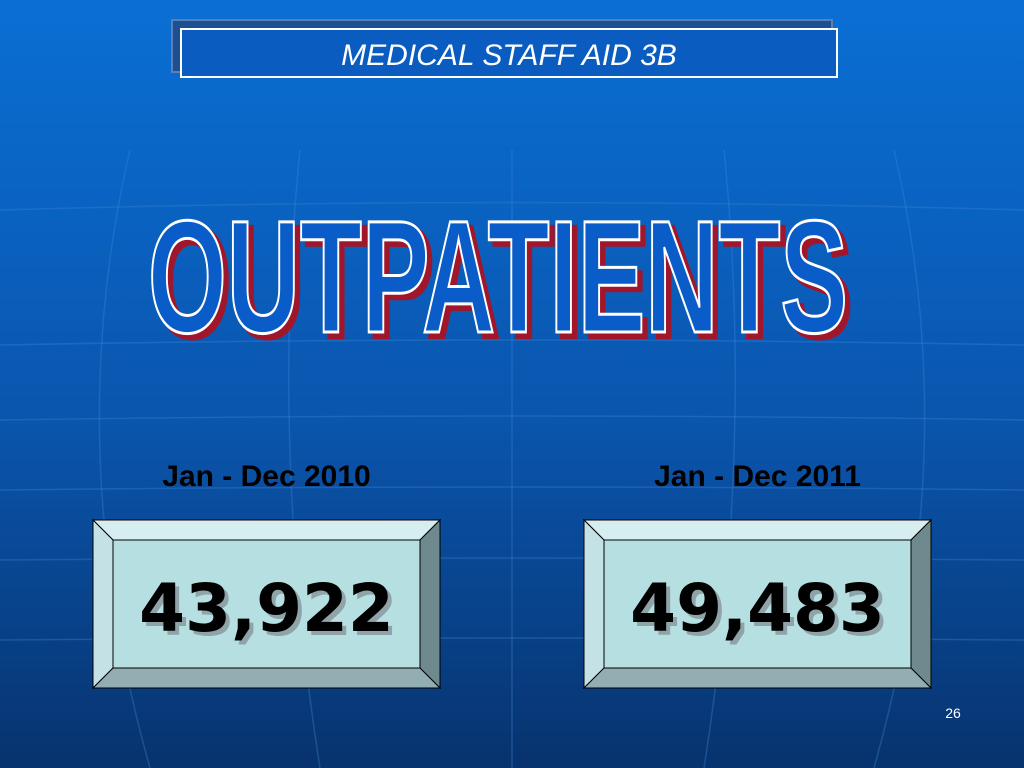  I want to click on value: 43,922, so click(266, 608).